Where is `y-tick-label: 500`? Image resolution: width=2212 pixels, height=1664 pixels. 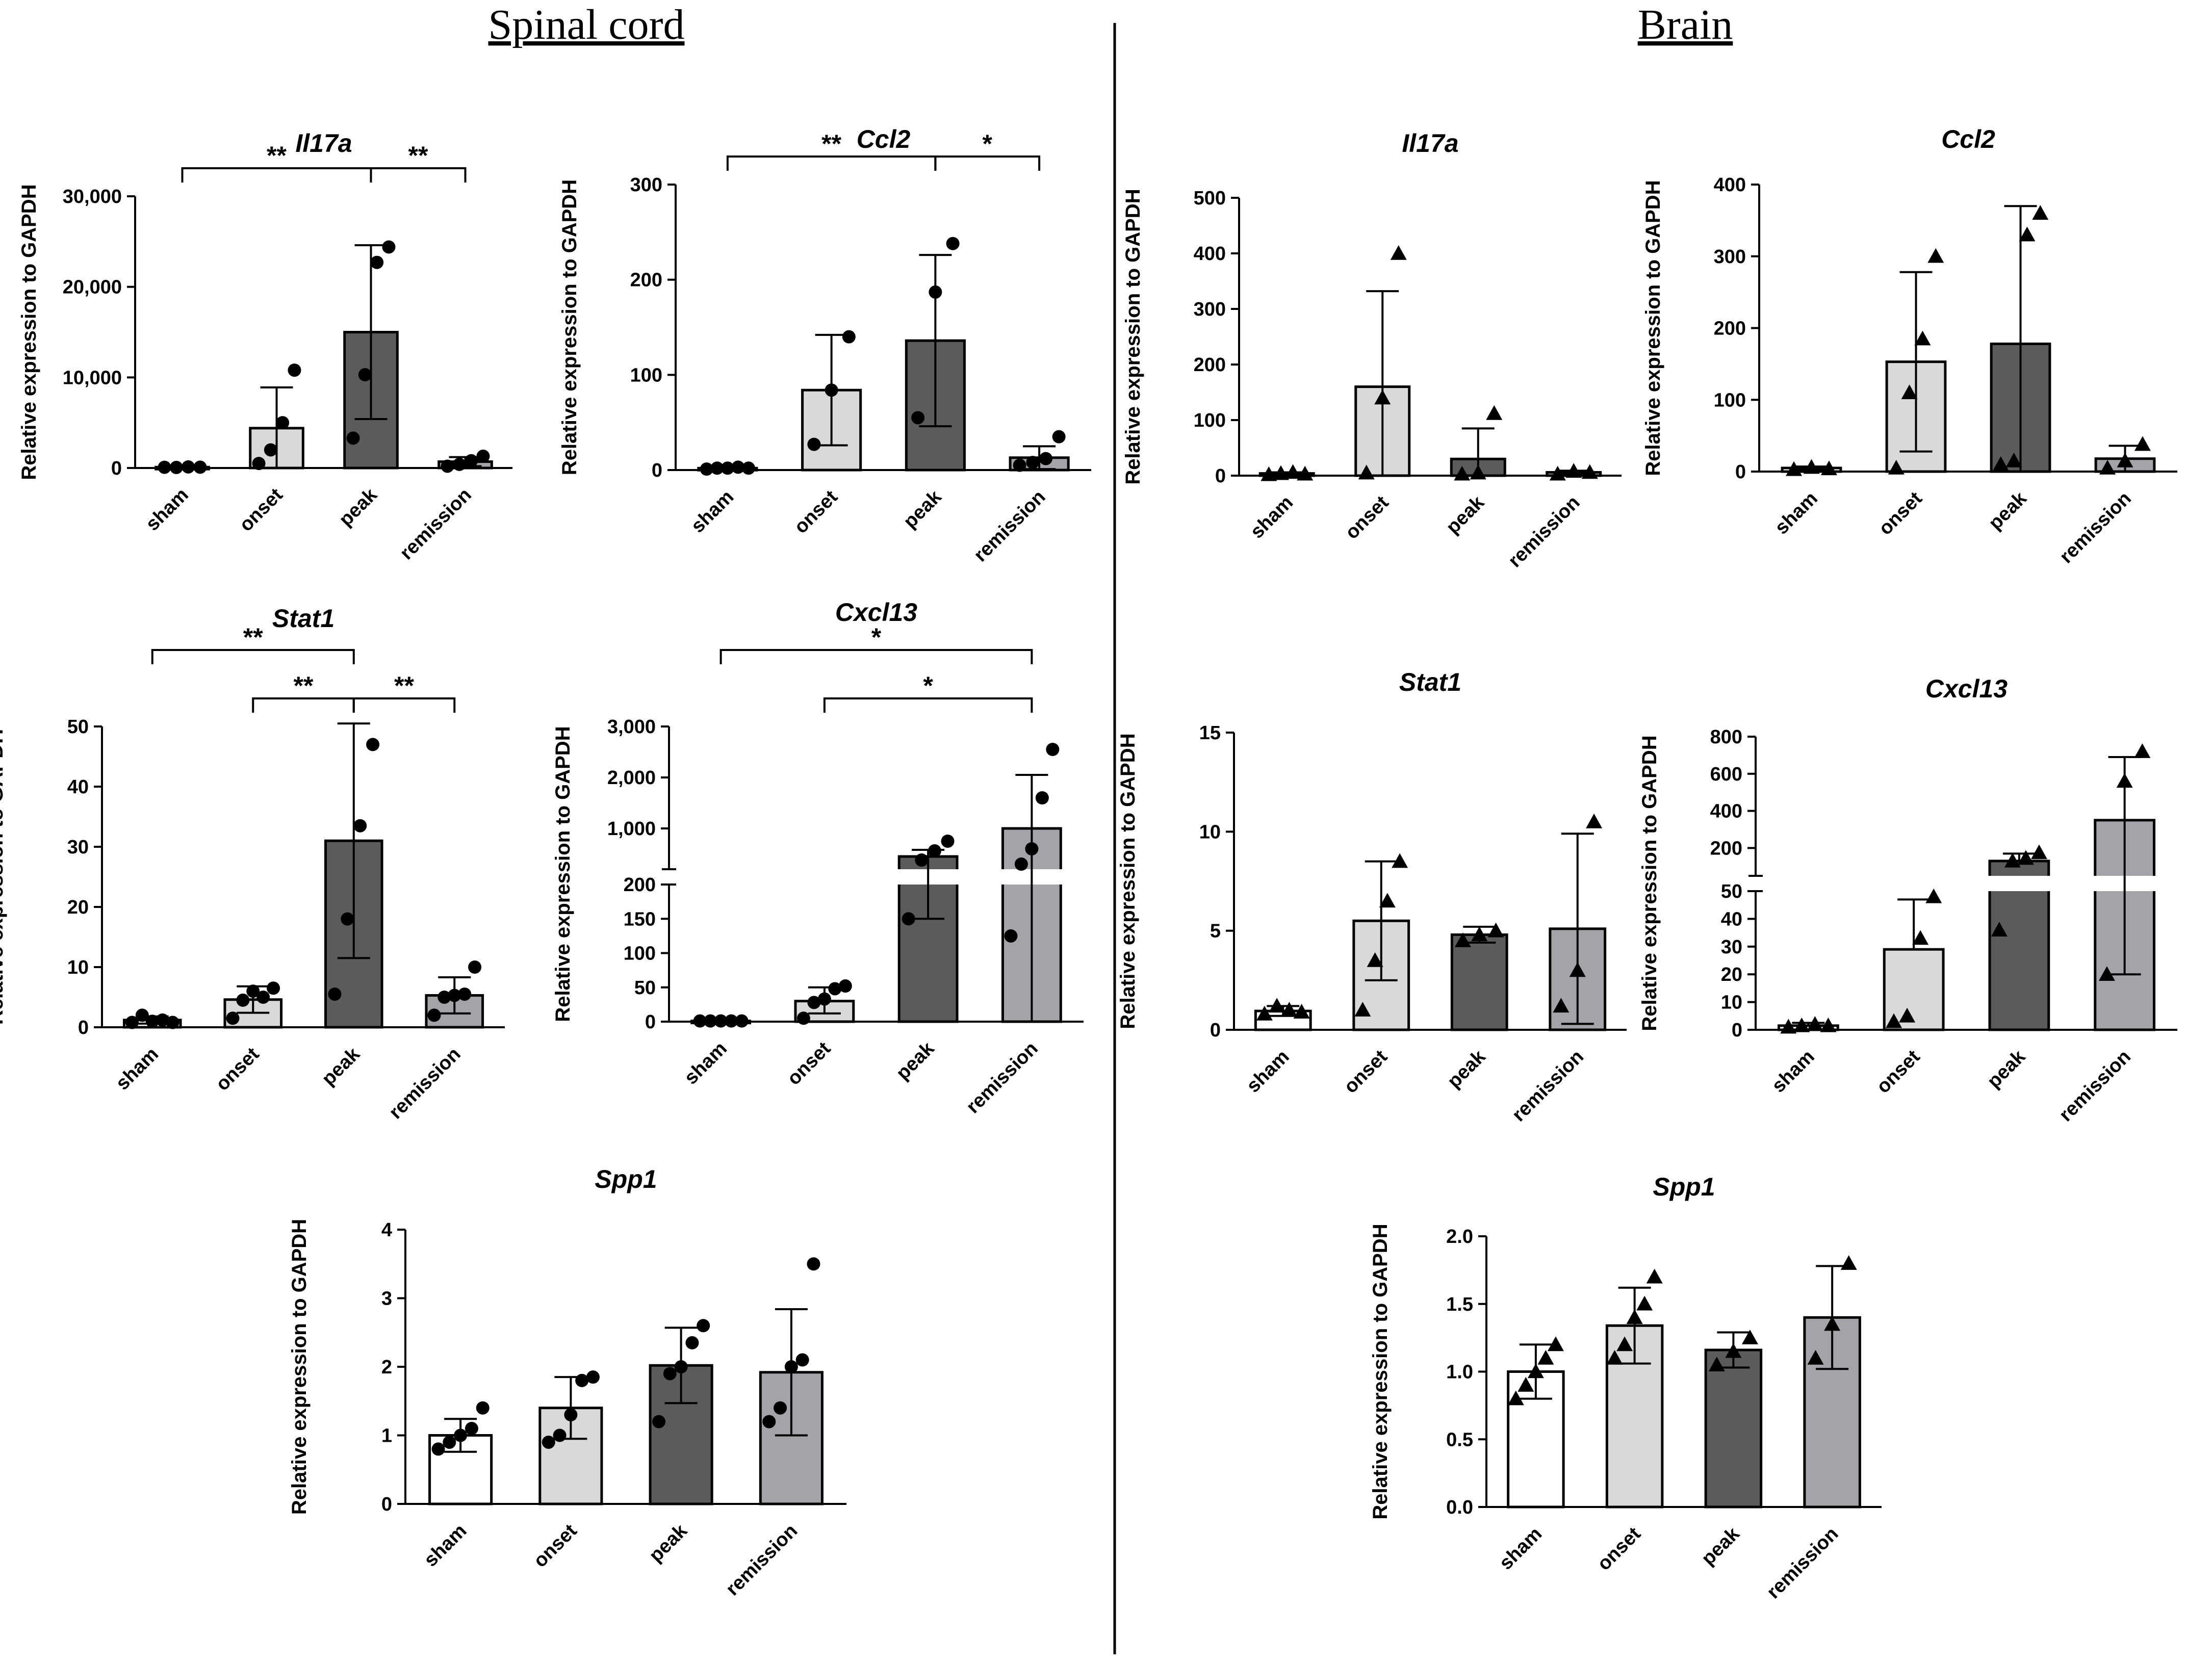 y-tick-label: 500 is located at coordinates (1210, 198).